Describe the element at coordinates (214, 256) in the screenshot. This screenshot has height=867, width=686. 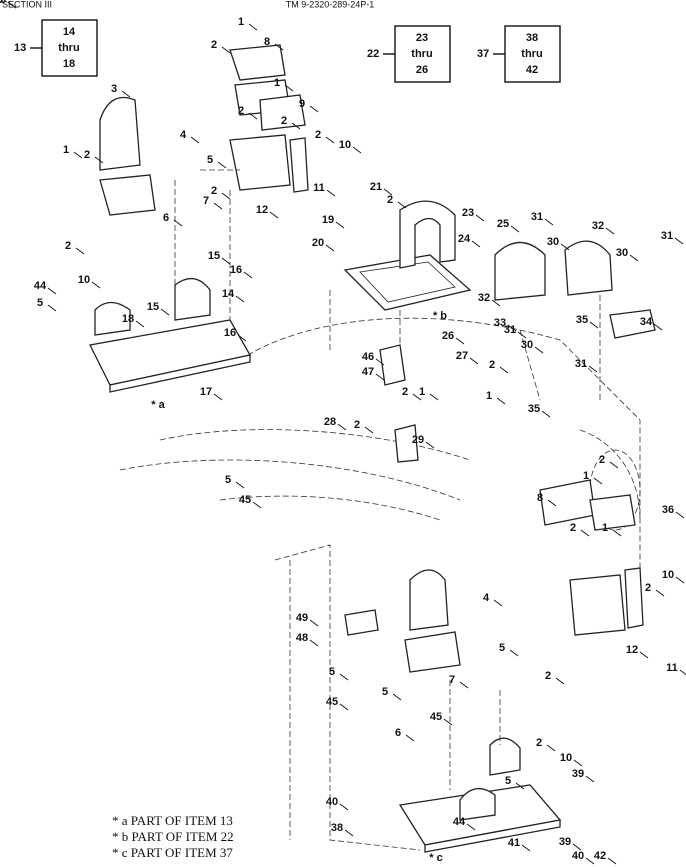
I see `callout: 15` at that location.